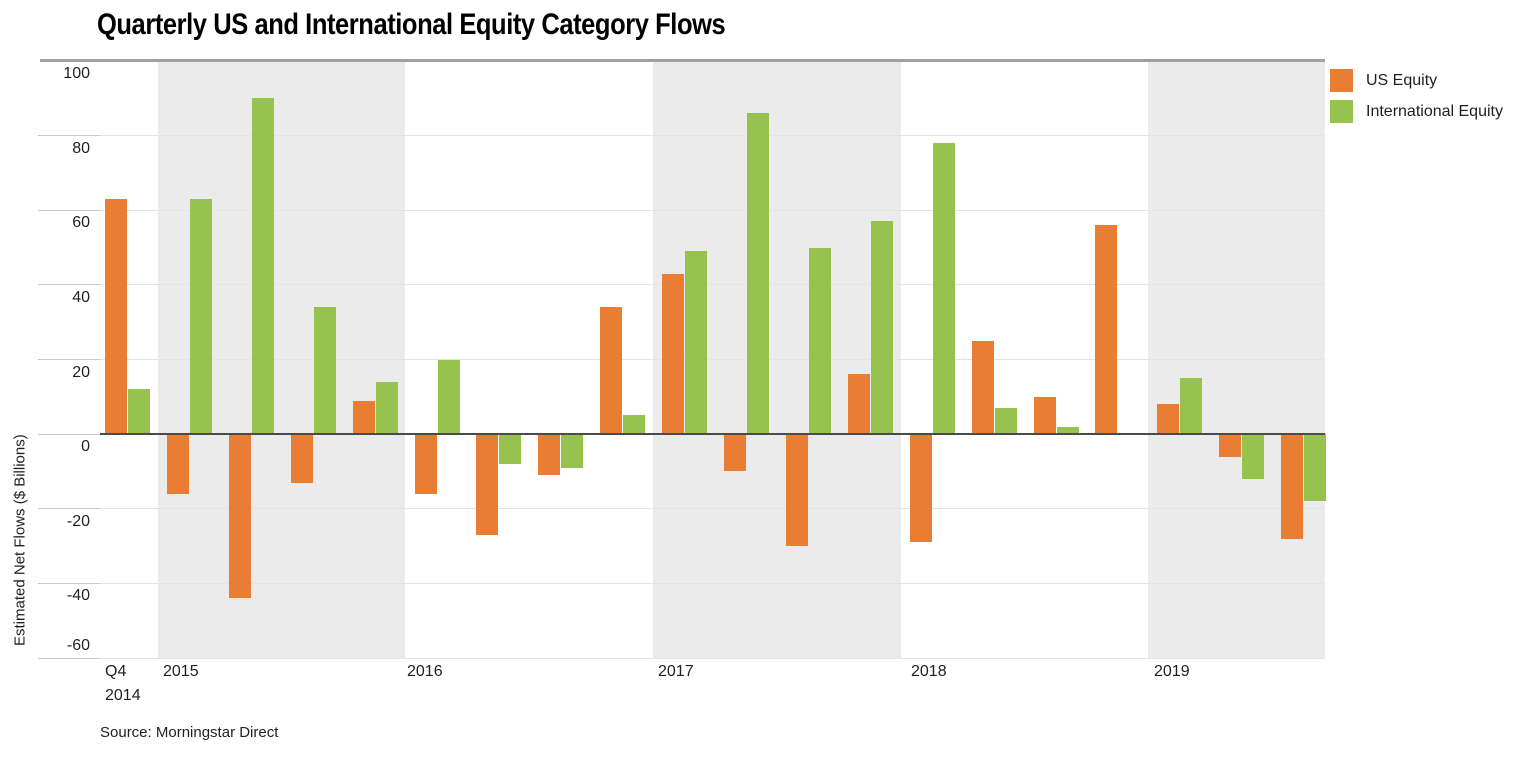 This screenshot has width=1535, height=761. Describe the element at coordinates (139, 412) in the screenshot. I see `bar-international-equity-q4-2014` at that location.